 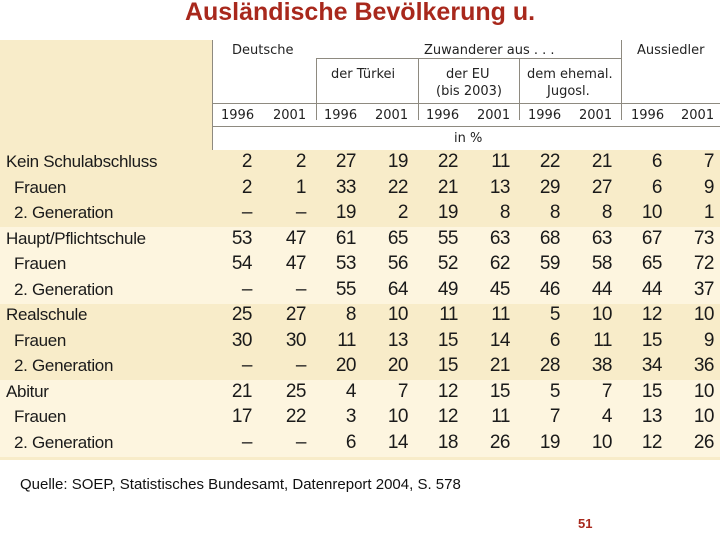 What do you see at coordinates (448, 442) in the screenshot?
I see `table-cell: 18` at bounding box center [448, 442].